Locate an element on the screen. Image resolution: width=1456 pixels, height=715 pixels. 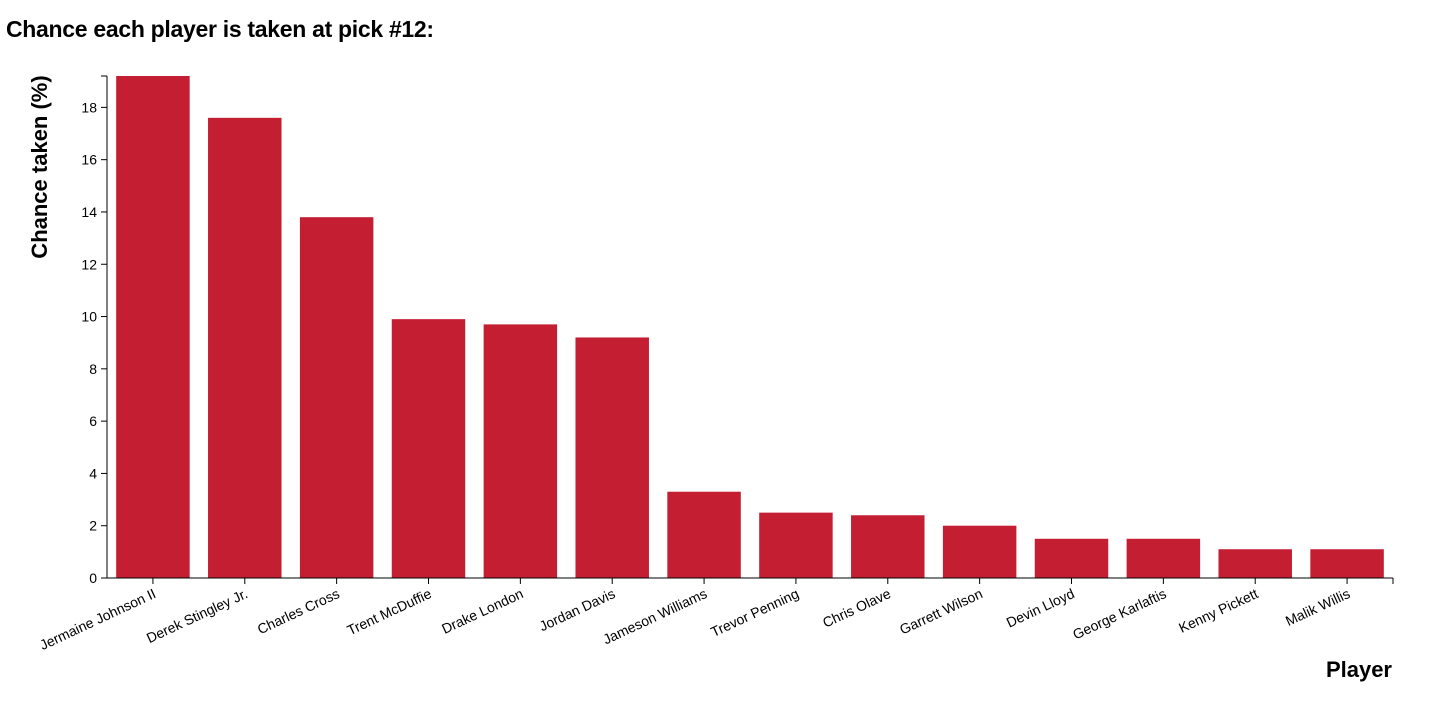
y-axis-title: Chance taken (%) is located at coordinates (39, 166).